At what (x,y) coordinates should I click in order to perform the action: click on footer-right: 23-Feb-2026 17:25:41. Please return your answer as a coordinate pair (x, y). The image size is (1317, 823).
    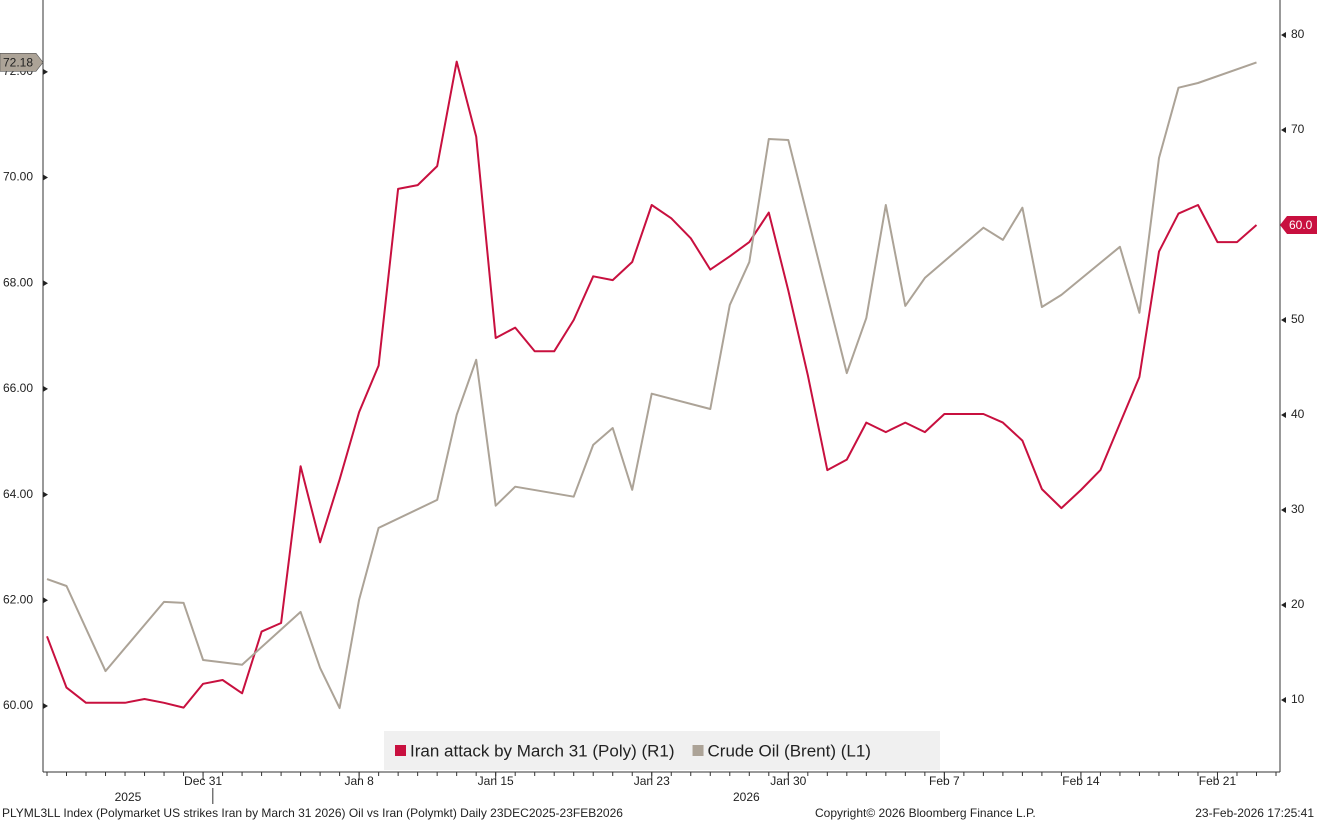
    Looking at the image, I should click on (1254, 813).